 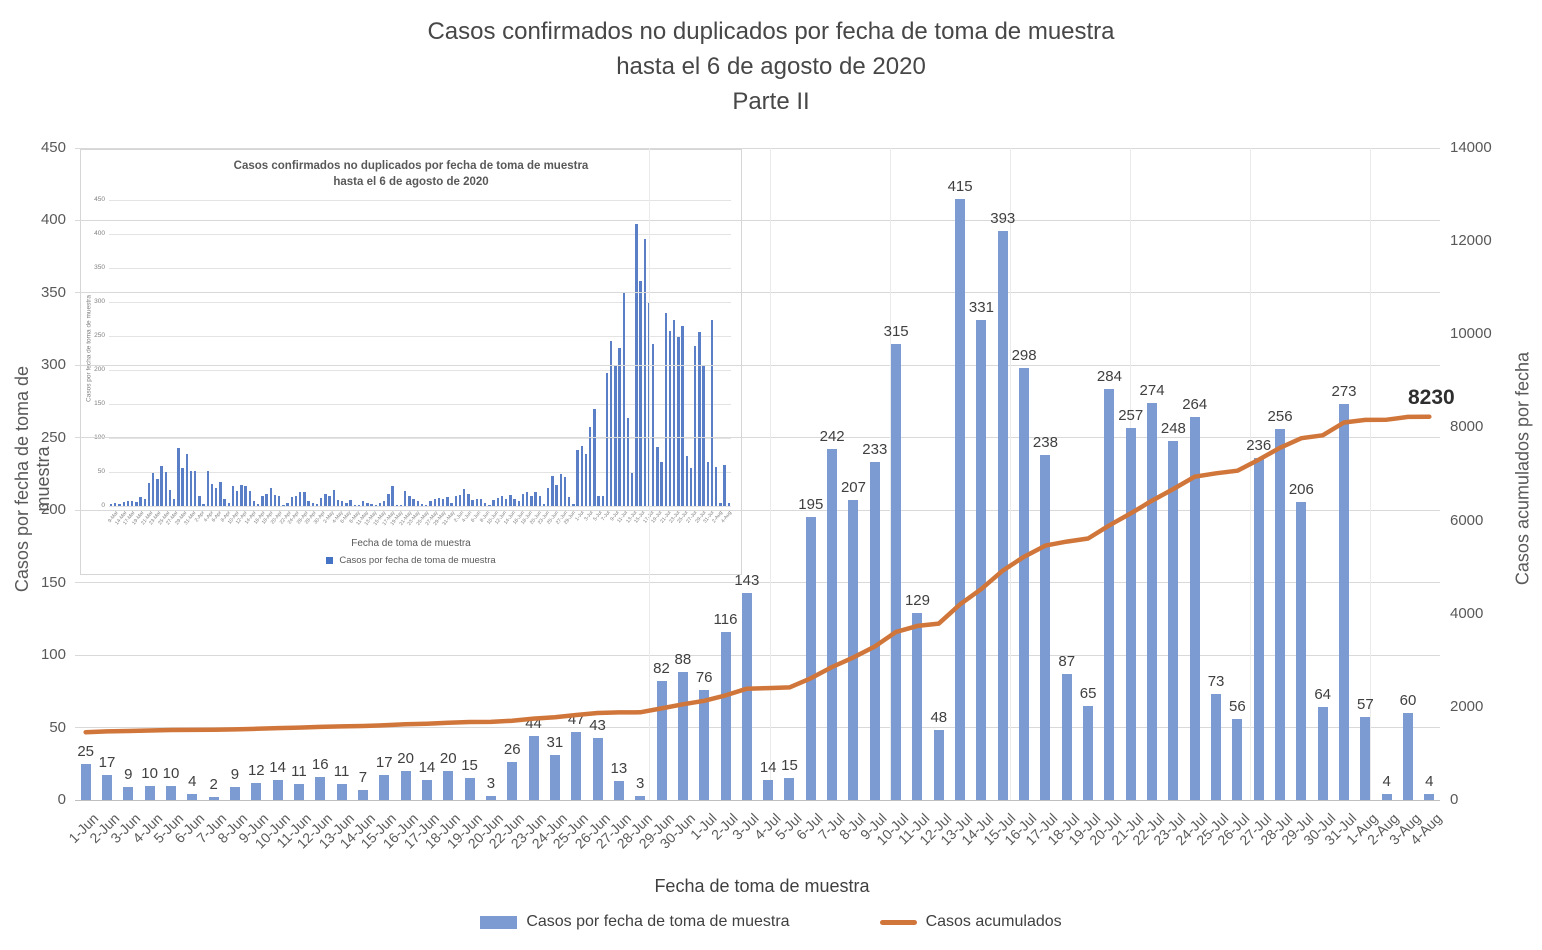 What do you see at coordinates (1467, 520) in the screenshot?
I see `right-axis-tick-label: 6000` at bounding box center [1467, 520].